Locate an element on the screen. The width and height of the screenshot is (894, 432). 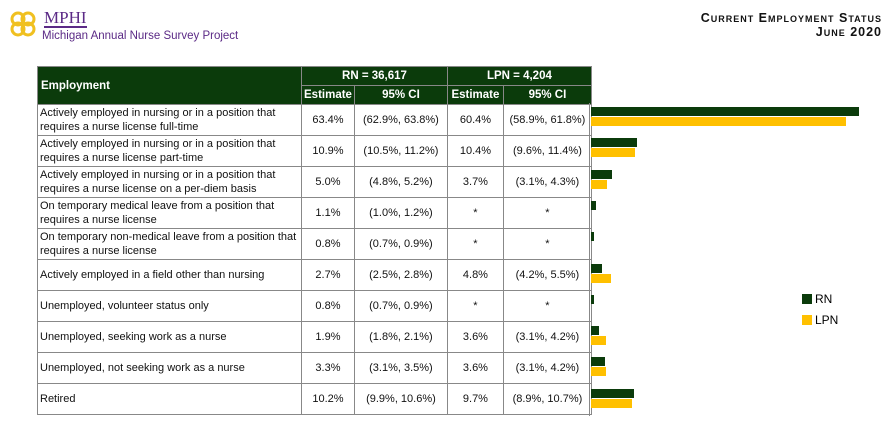
legend-swatch-rn is located at coordinates (807, 298).